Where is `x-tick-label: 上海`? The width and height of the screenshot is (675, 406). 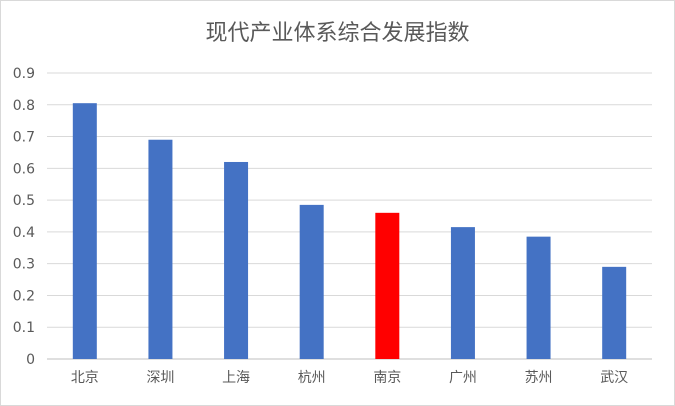 x-tick-label: 上海 is located at coordinates (236, 378).